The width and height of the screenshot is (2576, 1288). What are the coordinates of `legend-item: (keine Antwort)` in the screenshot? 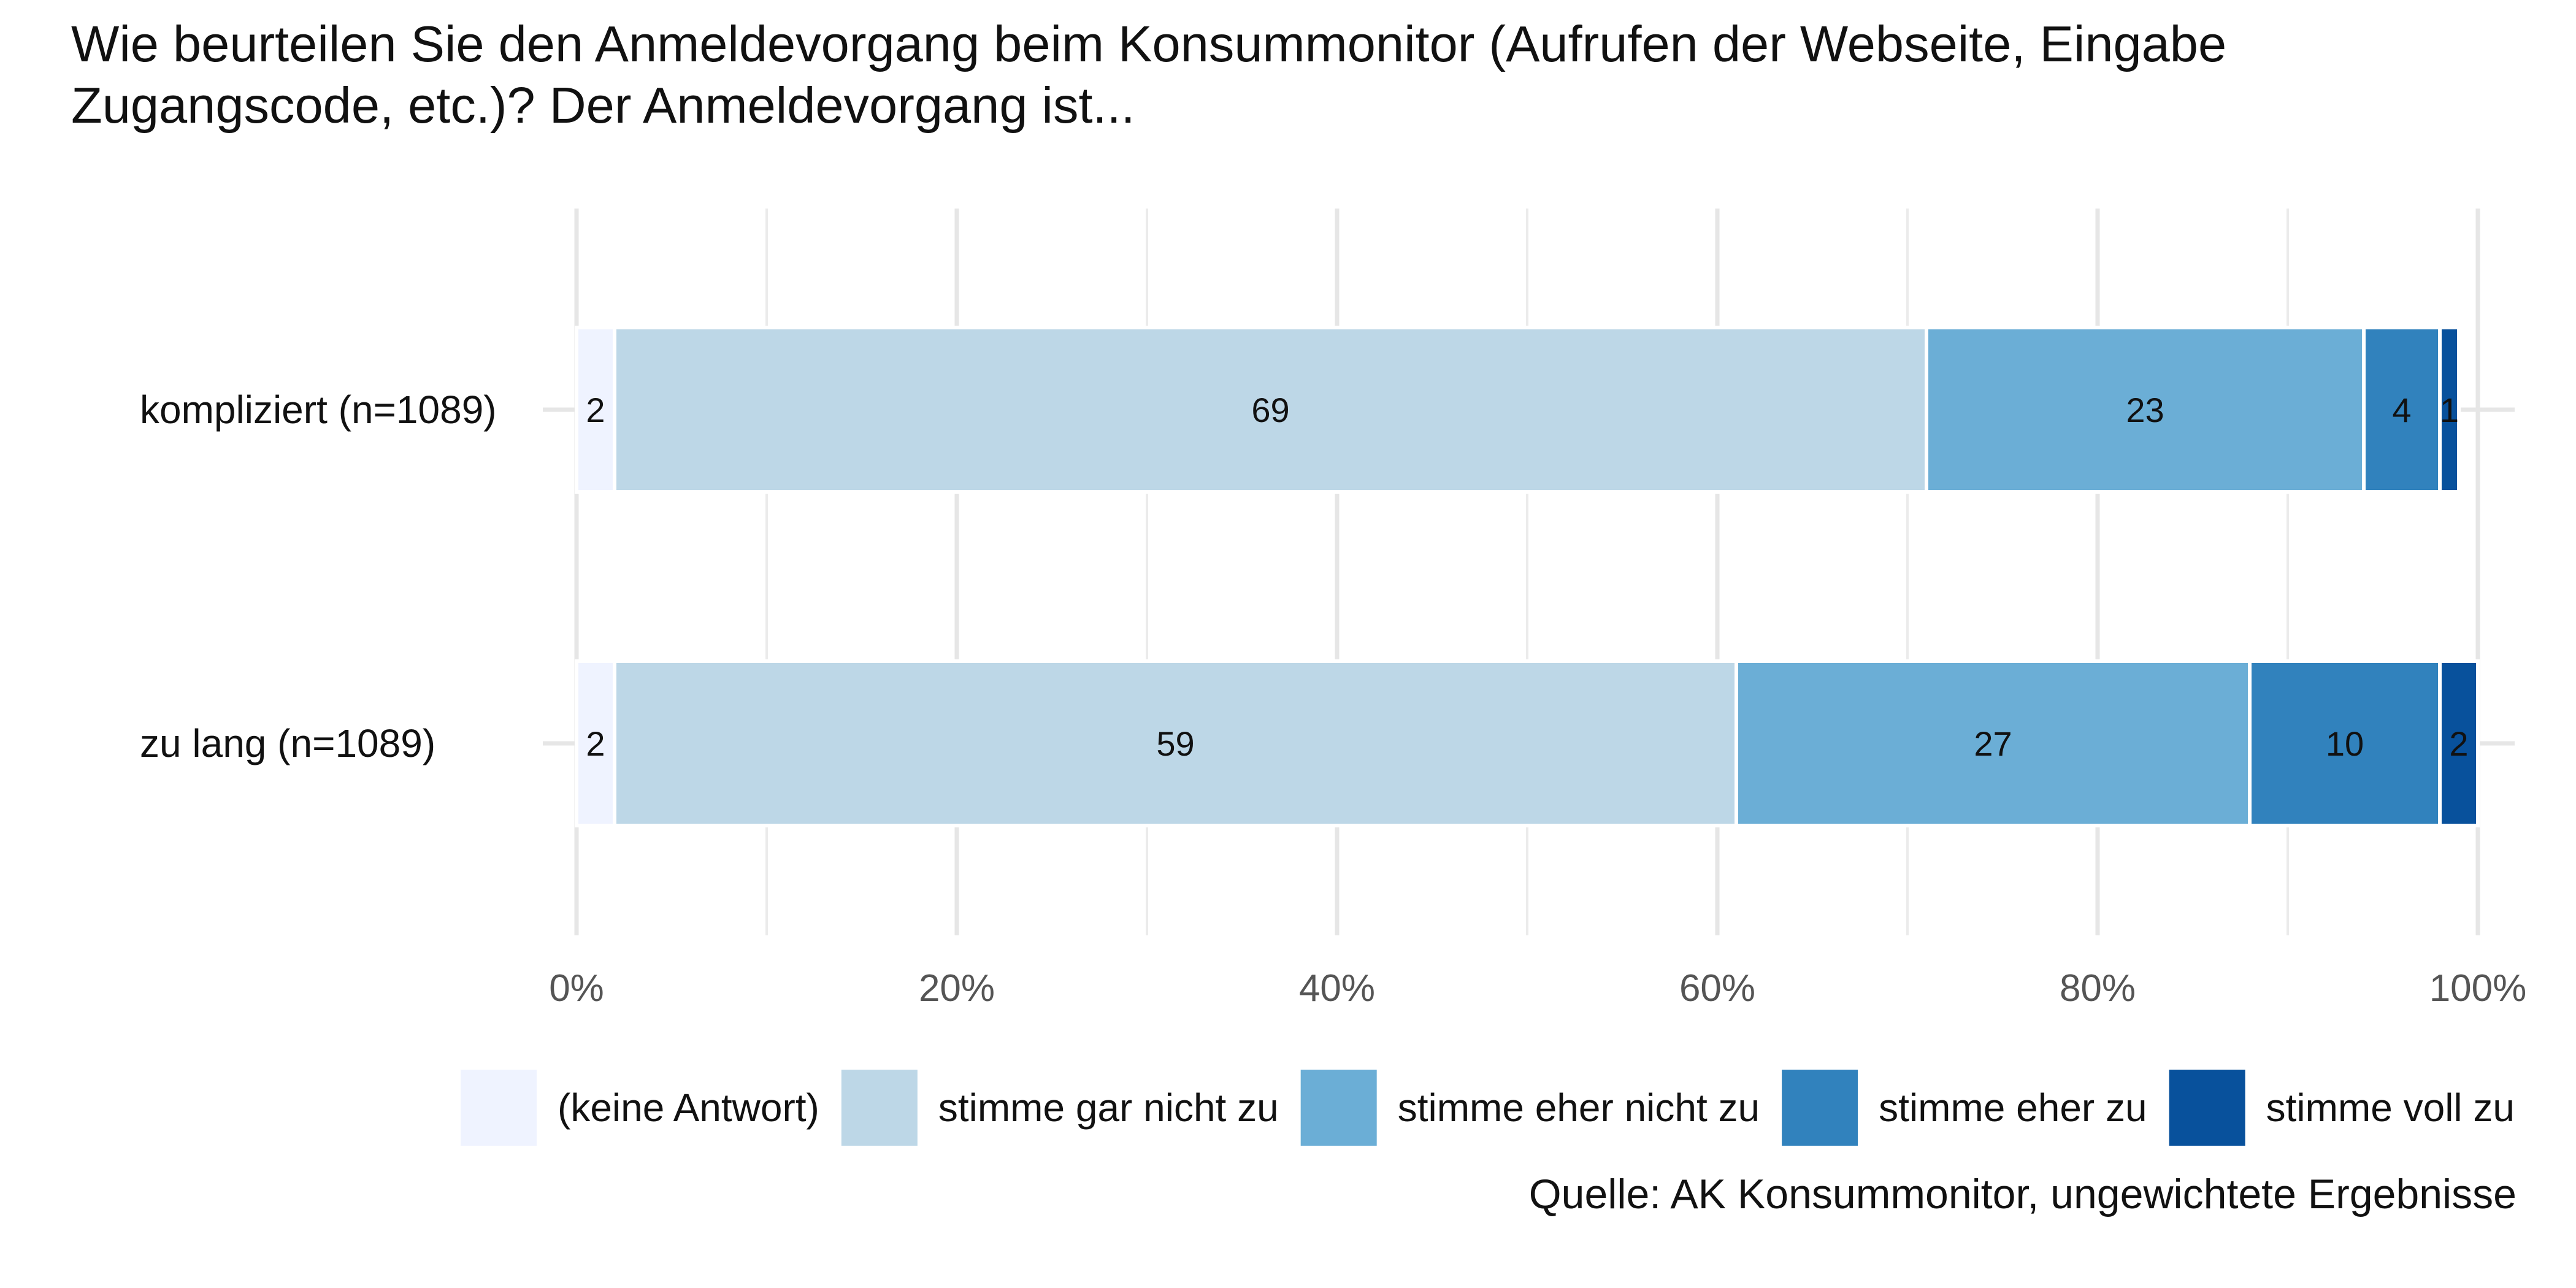 It's located at (640, 1108).